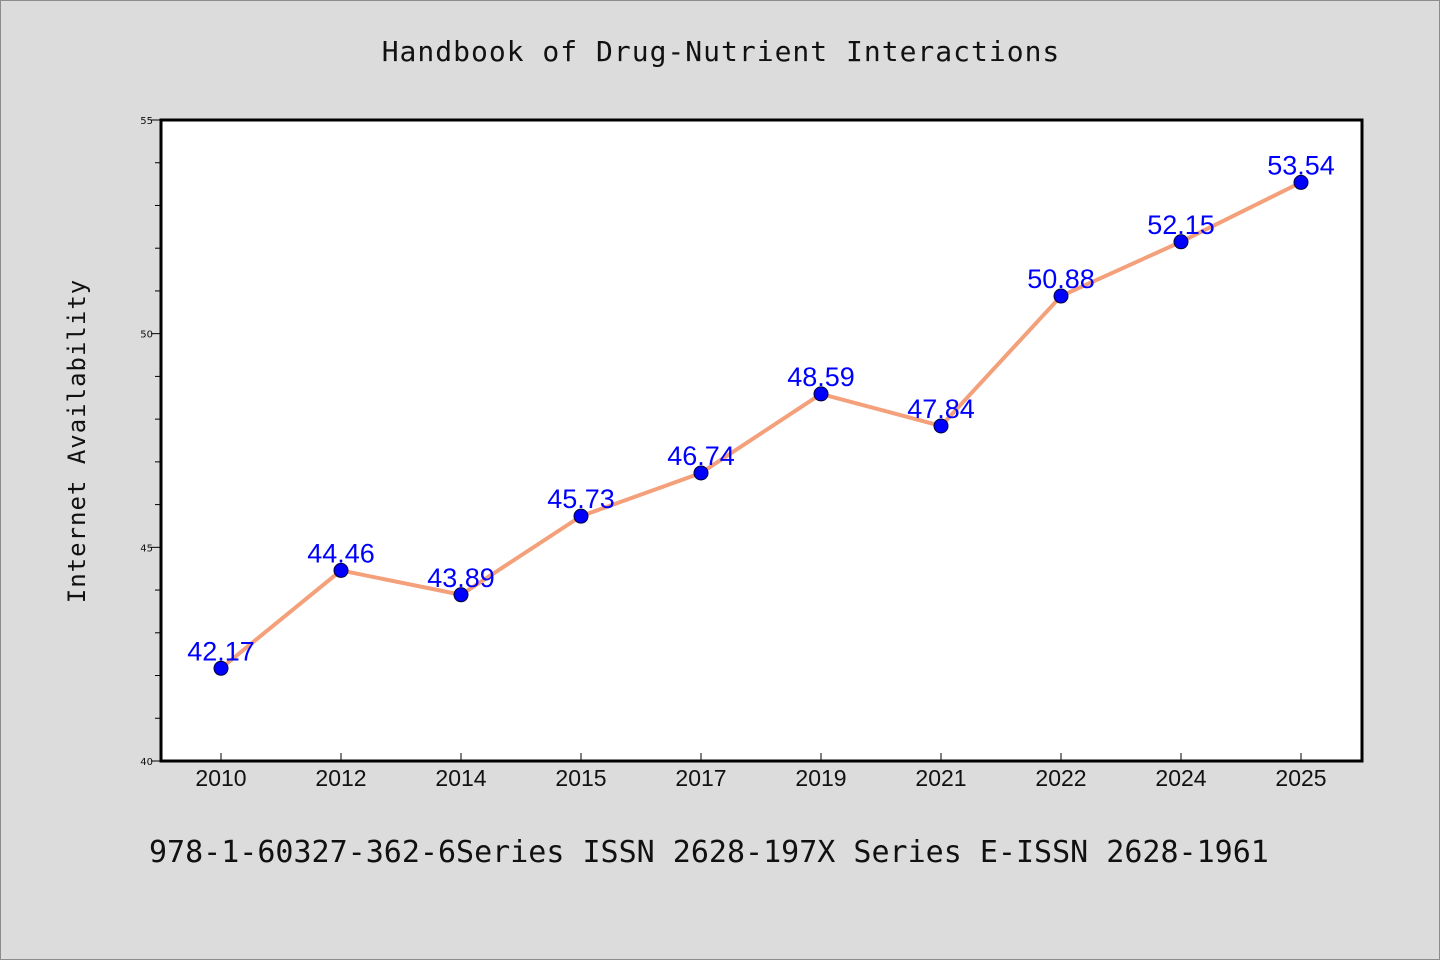  Describe the element at coordinates (340, 778) in the screenshot. I see `x-tick-label: 2012` at that location.